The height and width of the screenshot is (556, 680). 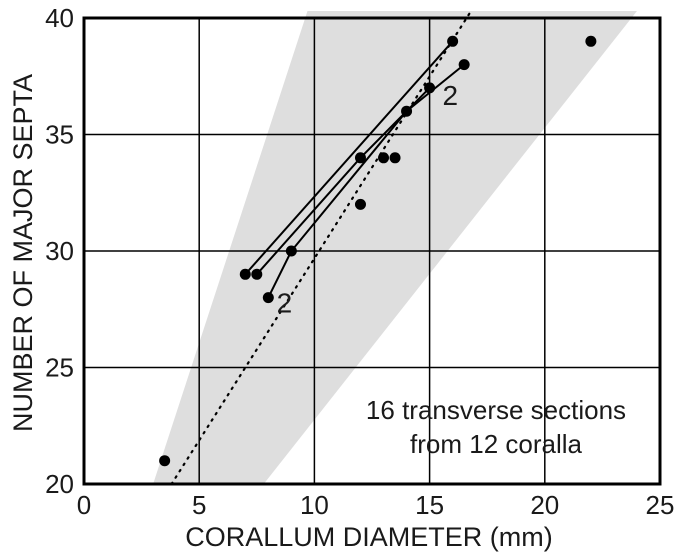 I want to click on x-axis-label: CORALLUM DIAMETER (mm), so click(x=369, y=537).